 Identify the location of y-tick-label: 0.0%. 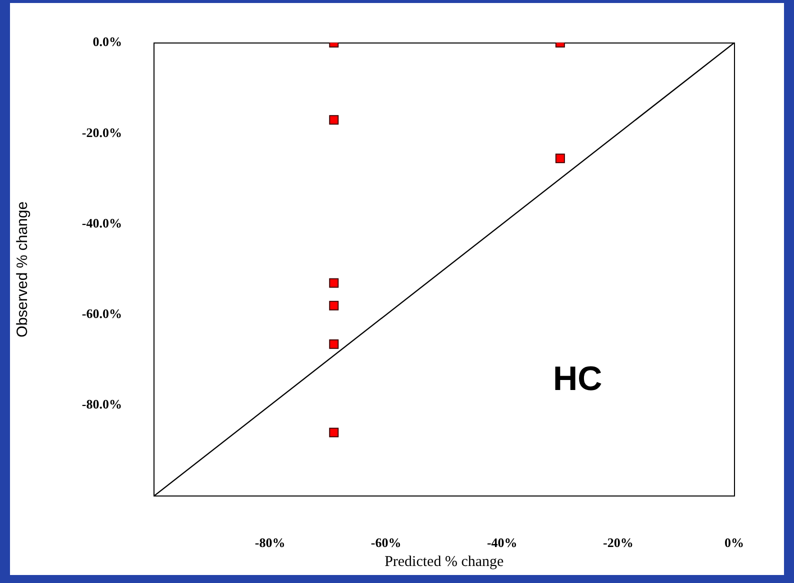
(107, 42).